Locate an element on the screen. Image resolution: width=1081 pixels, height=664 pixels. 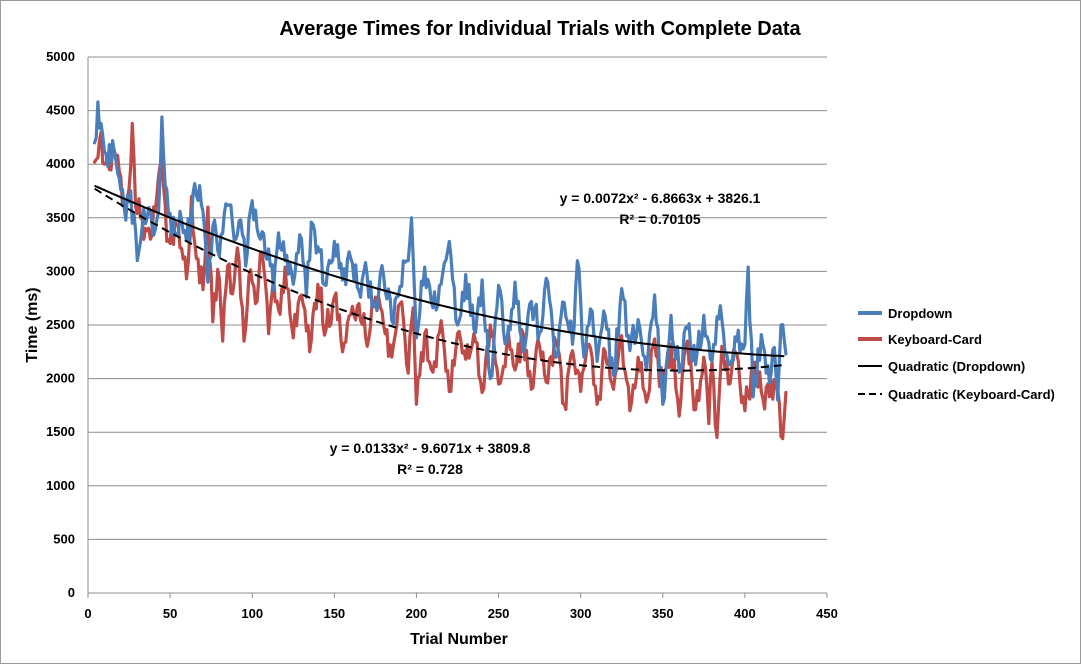
y-tick-label: 1500 is located at coordinates (60, 431).